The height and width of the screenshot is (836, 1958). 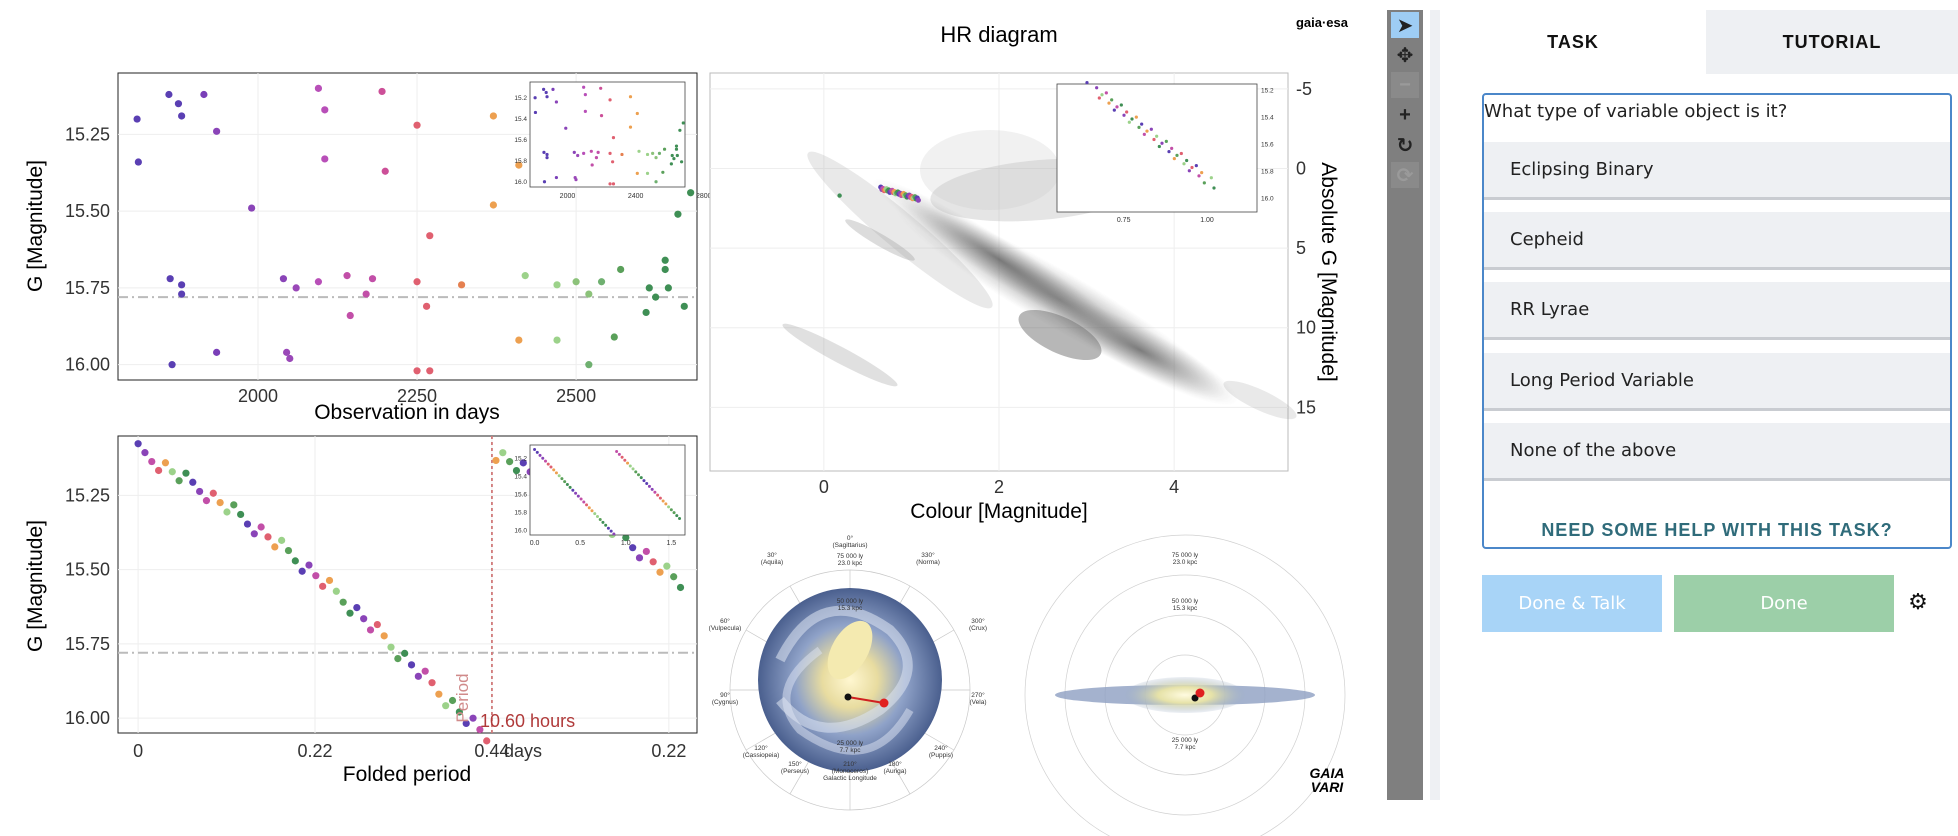 I want to click on folded-inset: 0.0 0.5 1.0 1.5 15.2 15.4 15.6 15.8 16.0, so click(x=600, y=495).